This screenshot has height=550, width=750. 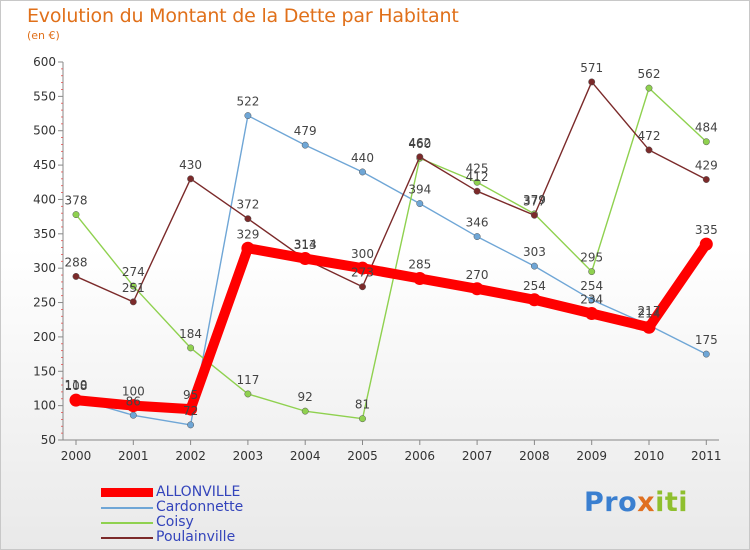 I want to click on data-label-coisy: 378, so click(x=76, y=201).